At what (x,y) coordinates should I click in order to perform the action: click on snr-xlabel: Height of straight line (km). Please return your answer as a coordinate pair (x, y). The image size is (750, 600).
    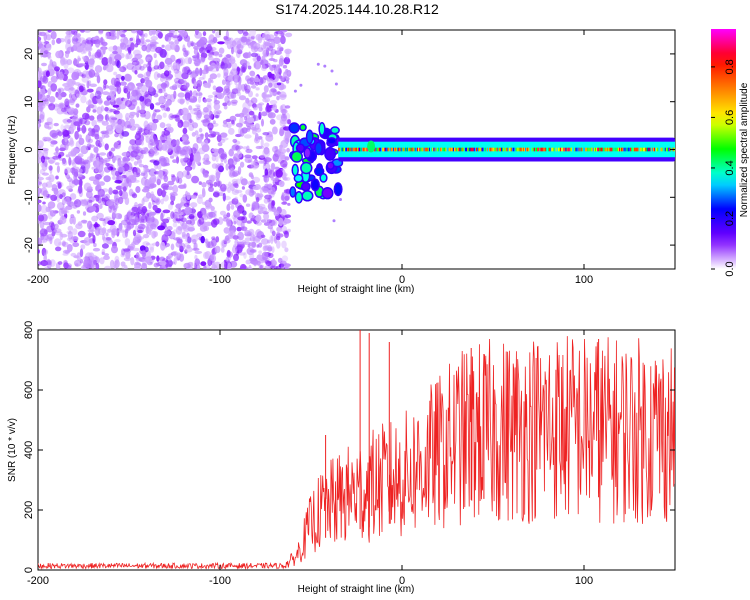
    Looking at the image, I should click on (356, 589).